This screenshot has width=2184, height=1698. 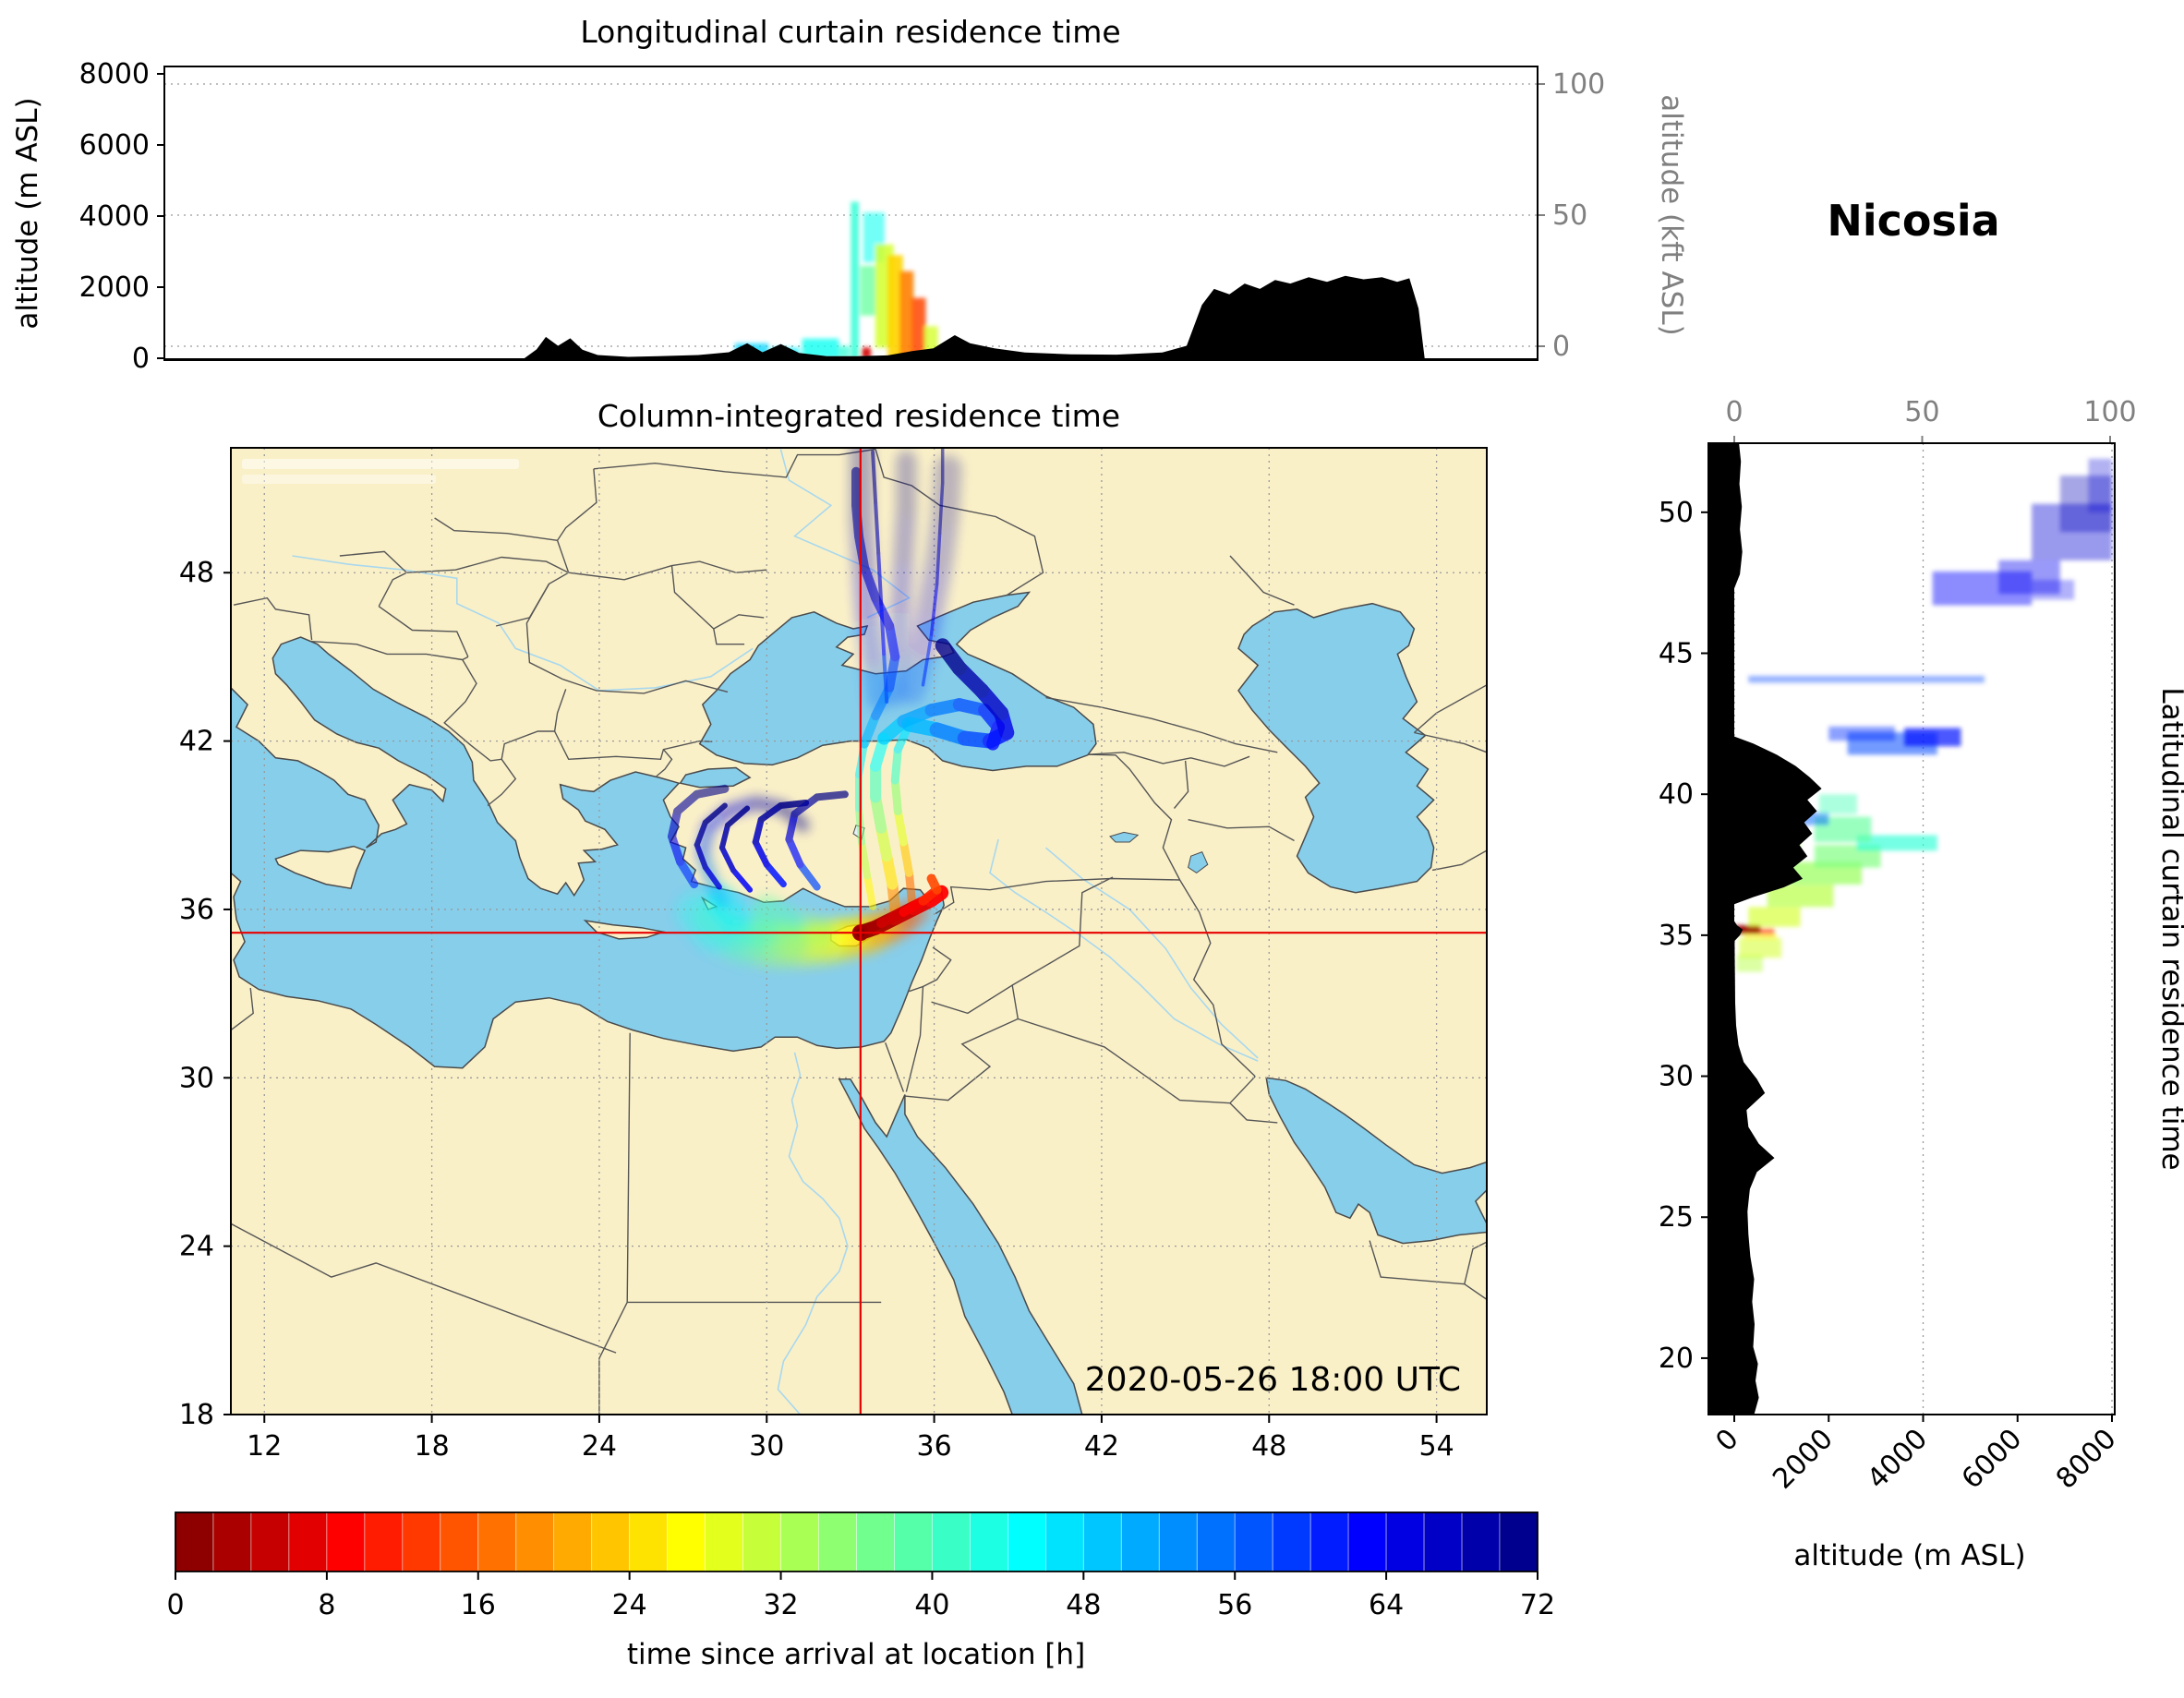 What do you see at coordinates (1910, 929) in the screenshot?
I see `latitudinal-curtain-plot-area` at bounding box center [1910, 929].